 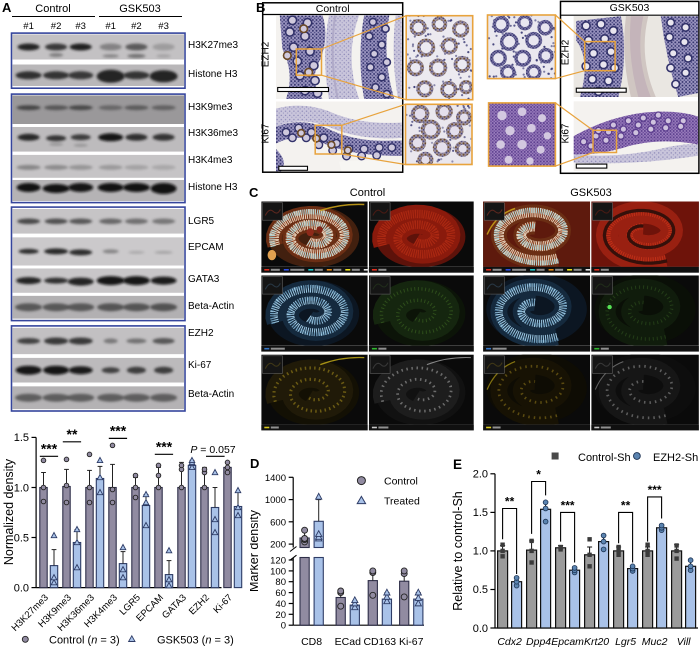 I want to click on svg-text: E, so click(x=457, y=464).